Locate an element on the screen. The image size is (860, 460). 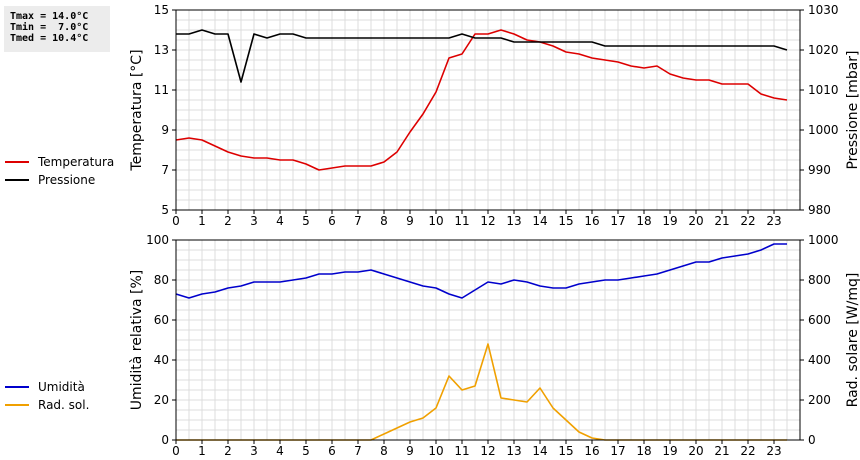
y-tick-label: 80 is located at coordinates (161, 280).